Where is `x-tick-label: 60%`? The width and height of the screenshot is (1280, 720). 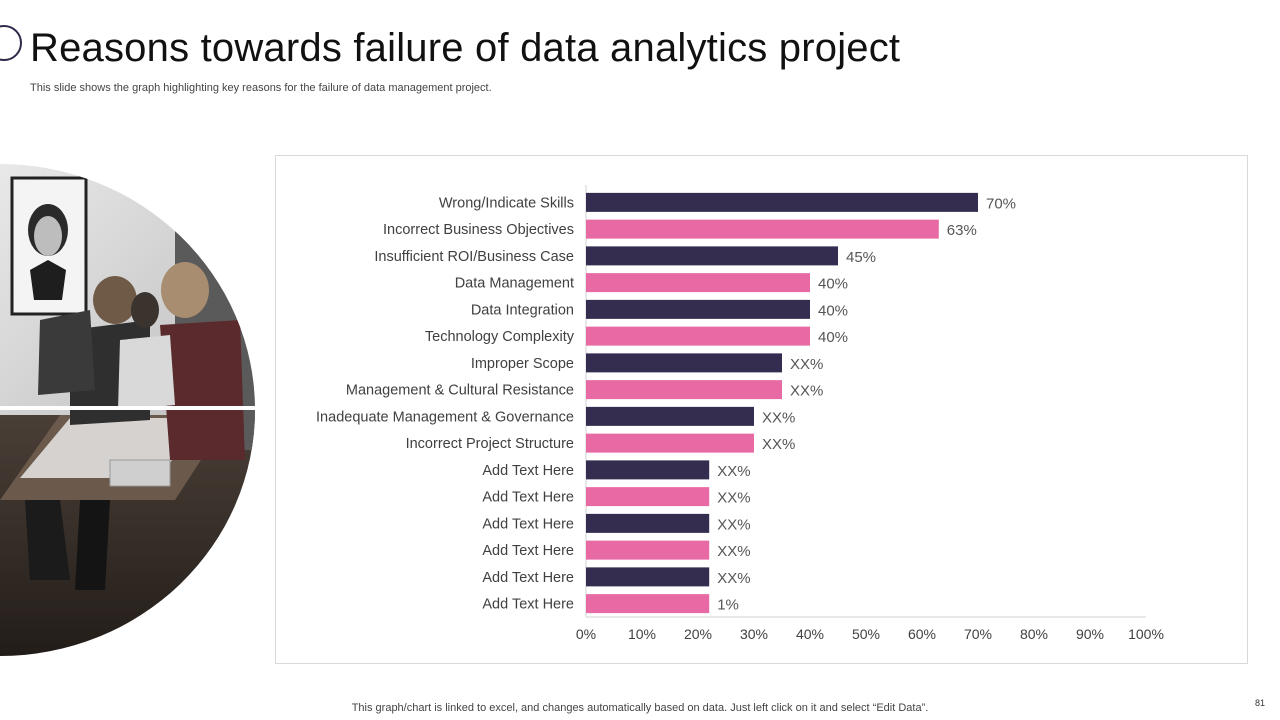 x-tick-label: 60% is located at coordinates (922, 634).